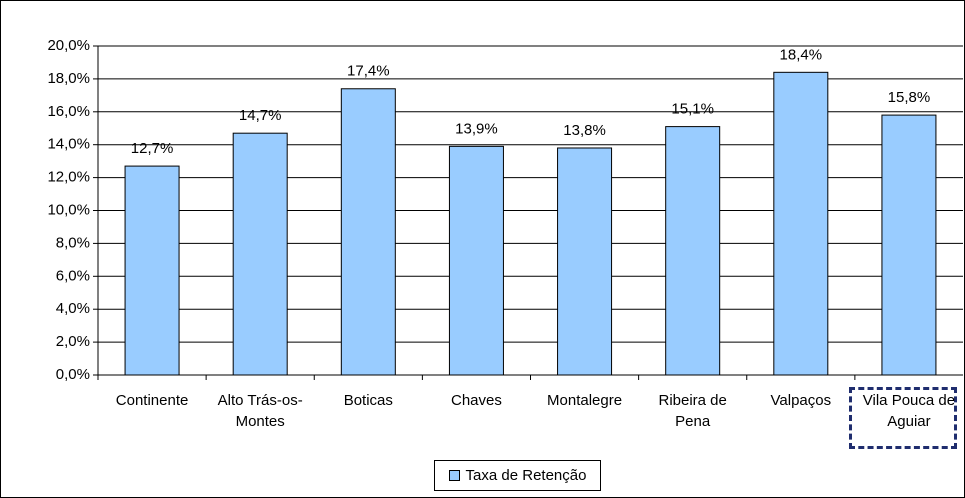 This screenshot has height=498, width=965. What do you see at coordinates (68, 45) in the screenshot?
I see `y-tick-label: 20,0%` at bounding box center [68, 45].